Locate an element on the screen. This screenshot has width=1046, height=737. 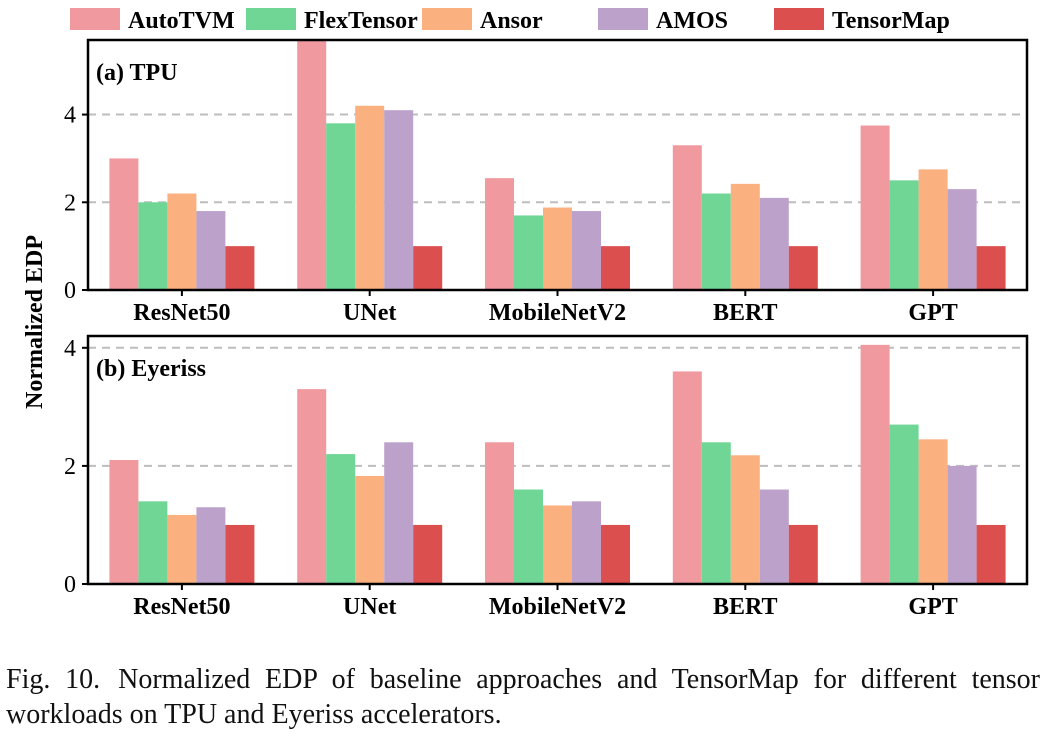
panel-title: (b) Eyeriss is located at coordinates (151, 369).